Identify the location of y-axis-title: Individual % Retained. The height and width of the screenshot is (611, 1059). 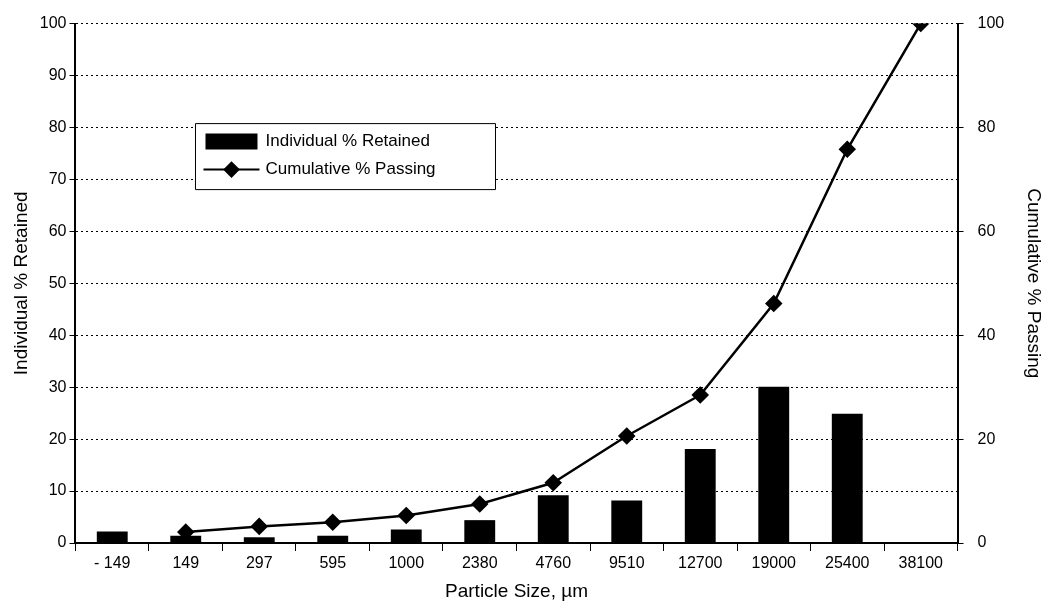
(20, 283).